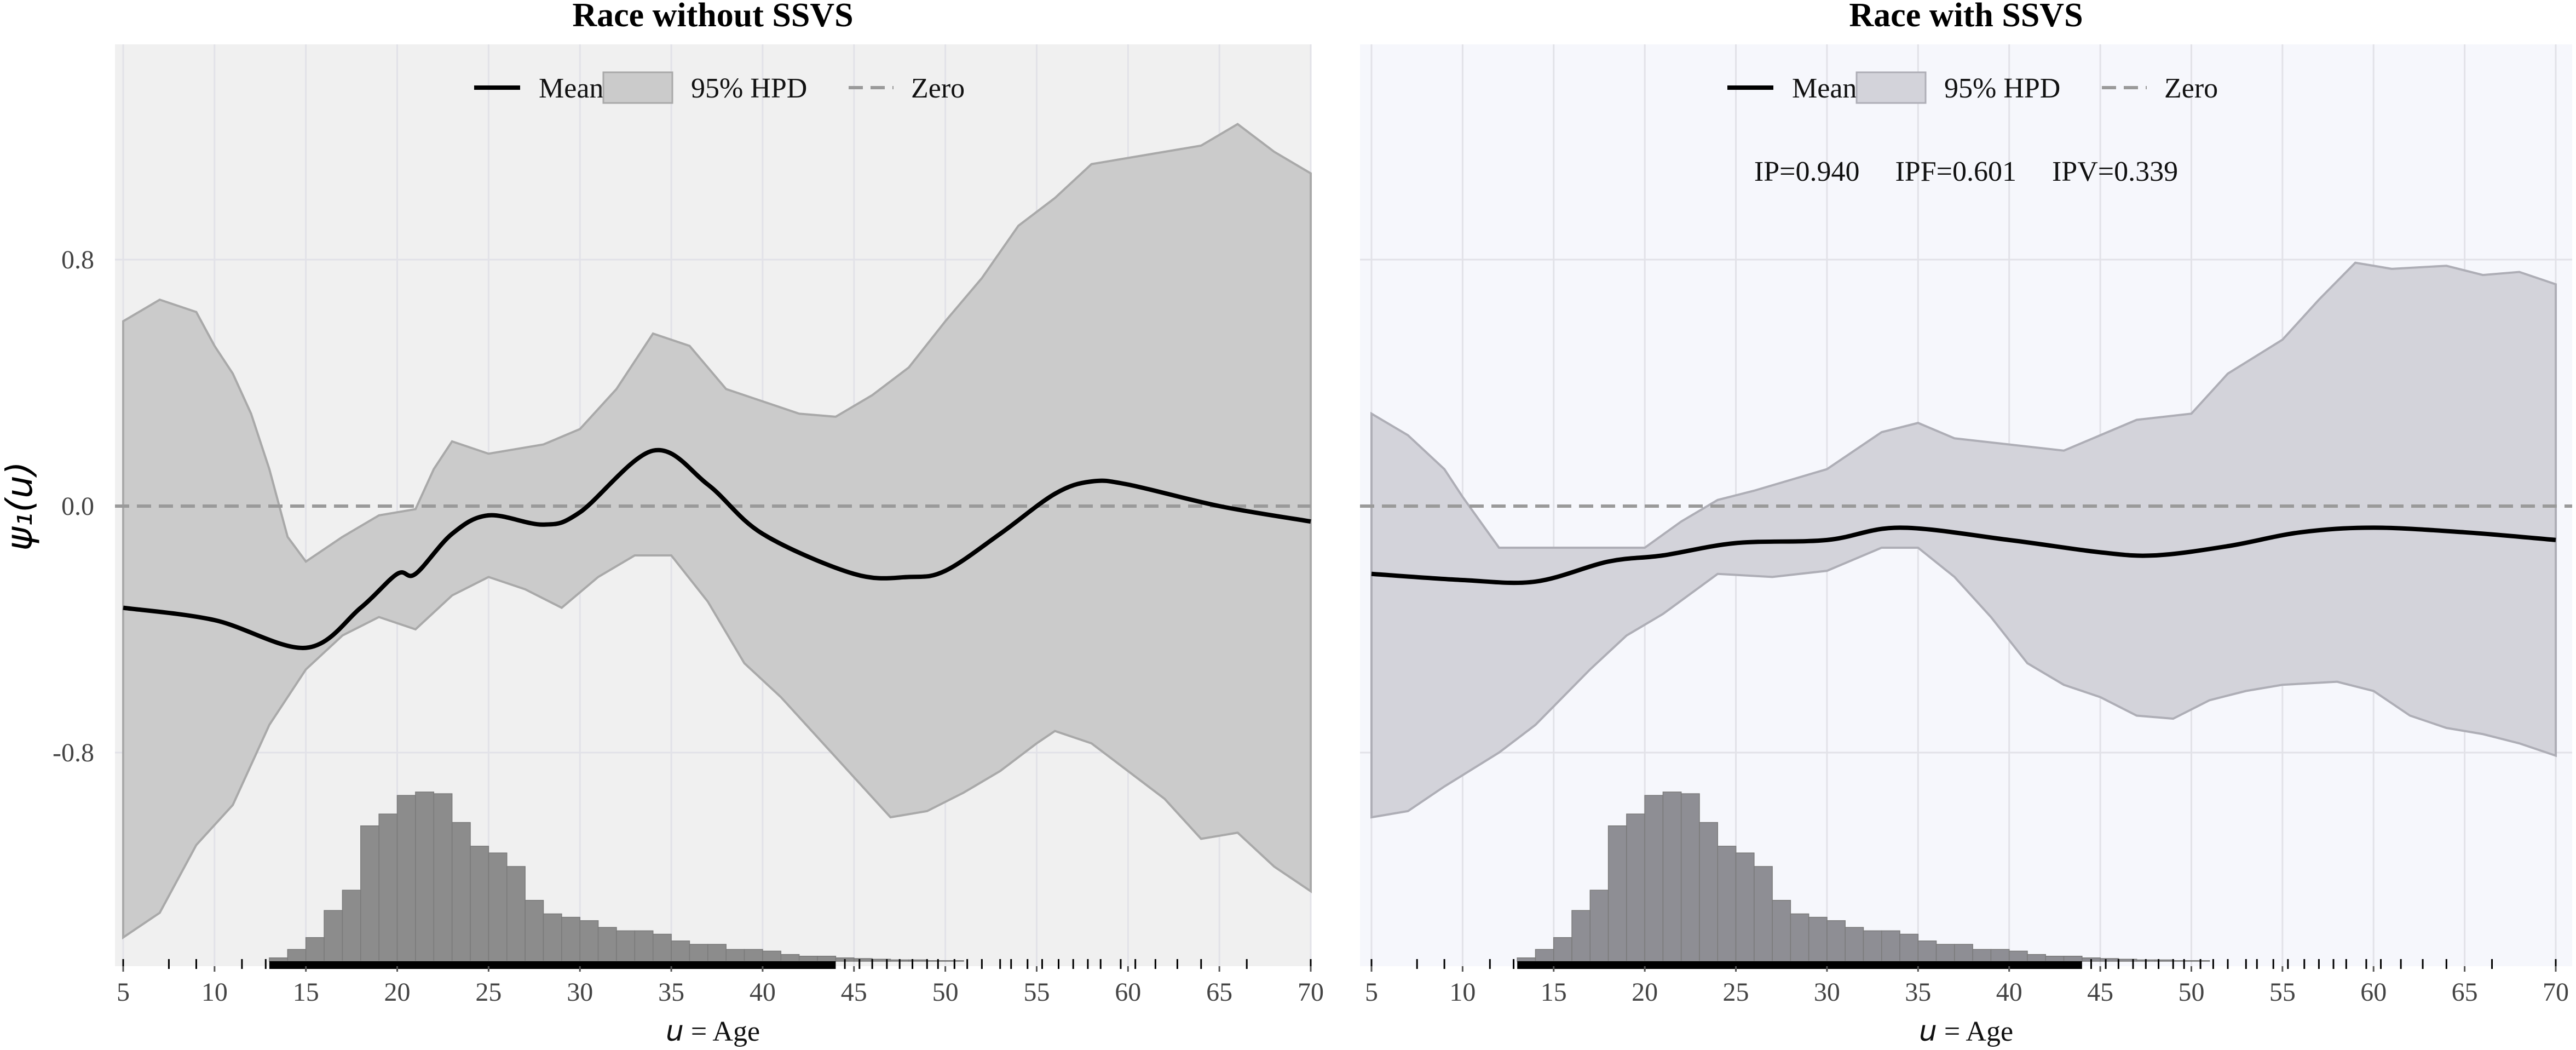 Image resolution: width=2576 pixels, height=1050 pixels. I want to click on panel-title: Race with SSVS, so click(1966, 17).